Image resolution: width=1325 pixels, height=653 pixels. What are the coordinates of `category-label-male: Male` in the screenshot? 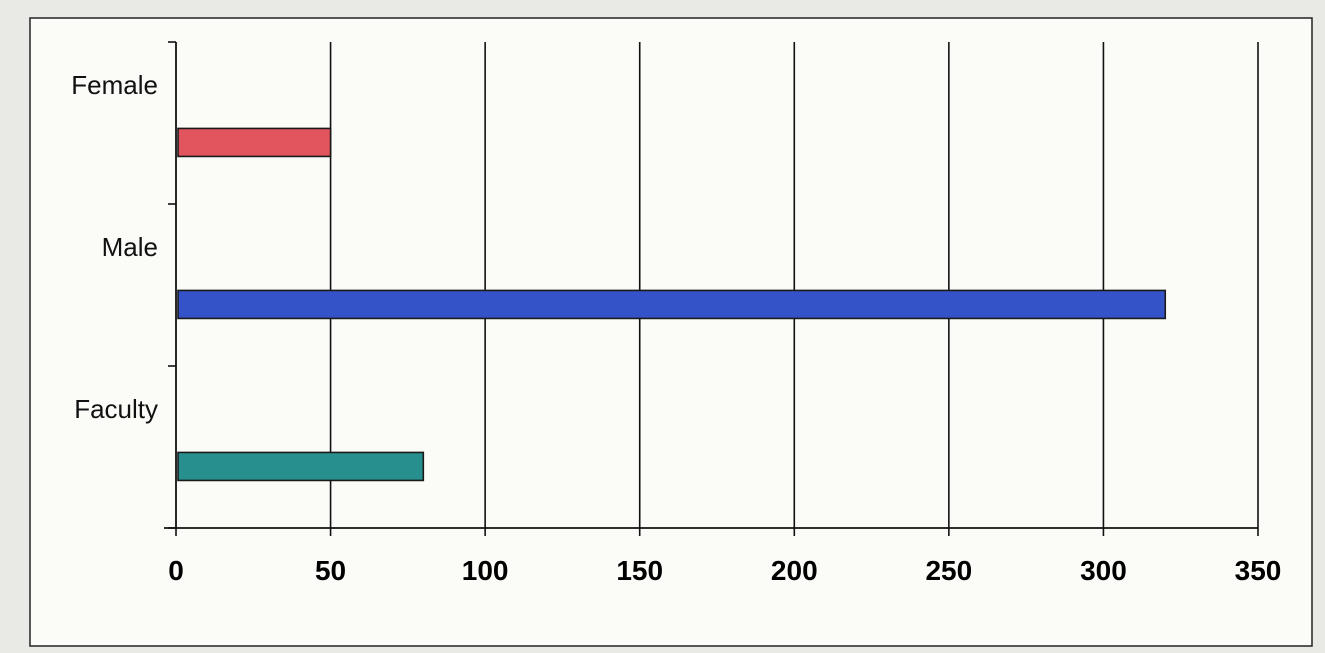 It's located at (130, 247).